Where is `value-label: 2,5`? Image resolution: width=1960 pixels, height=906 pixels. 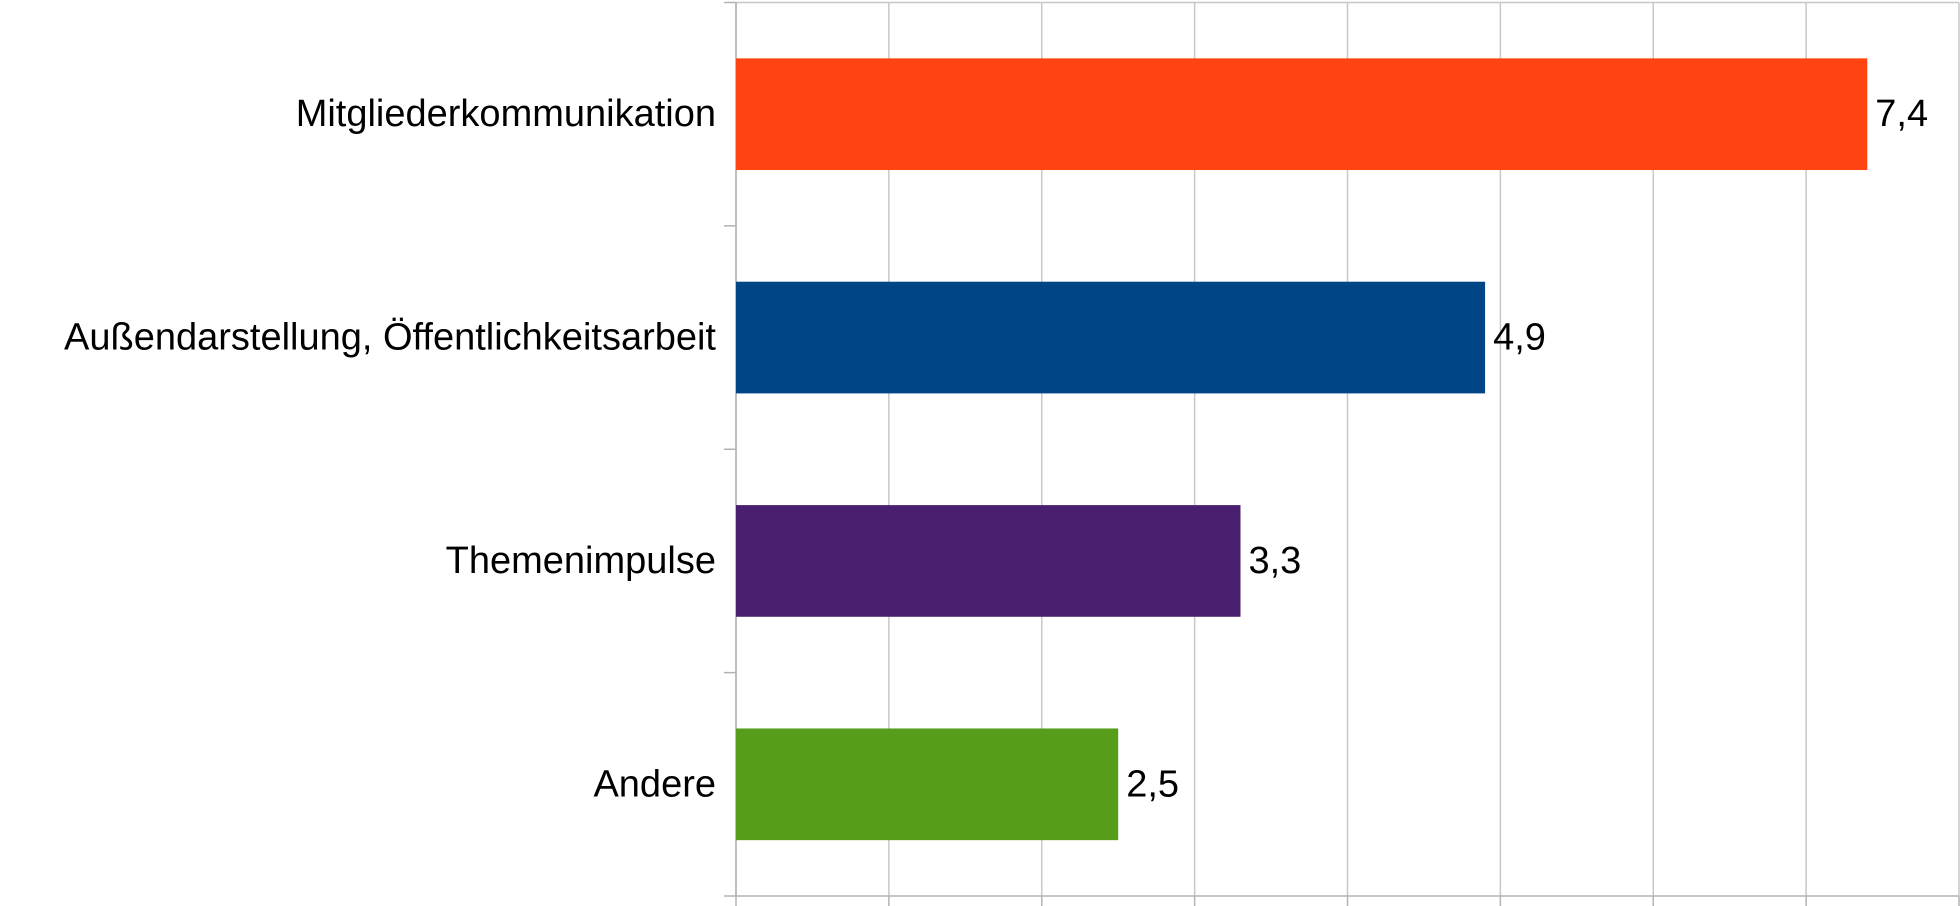
value-label: 2,5 is located at coordinates (1152, 784).